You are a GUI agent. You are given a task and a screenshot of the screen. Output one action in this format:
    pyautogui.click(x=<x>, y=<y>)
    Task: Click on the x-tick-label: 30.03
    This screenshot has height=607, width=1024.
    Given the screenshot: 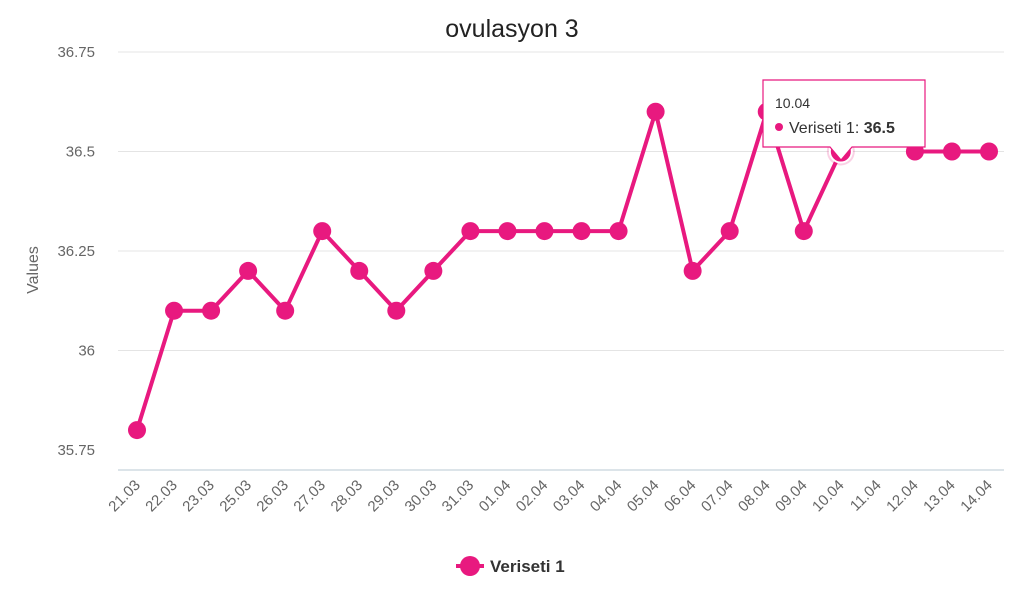 What is the action you would take?
    pyautogui.click(x=421, y=496)
    